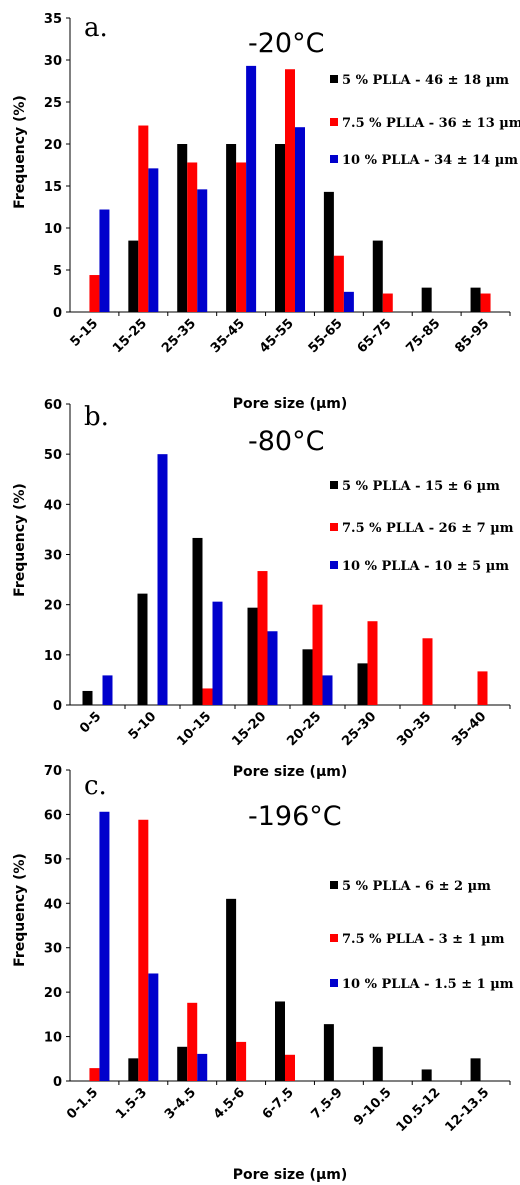  Describe the element at coordinates (130, 336) in the screenshot. I see `x-tick-label: 15-25` at that location.